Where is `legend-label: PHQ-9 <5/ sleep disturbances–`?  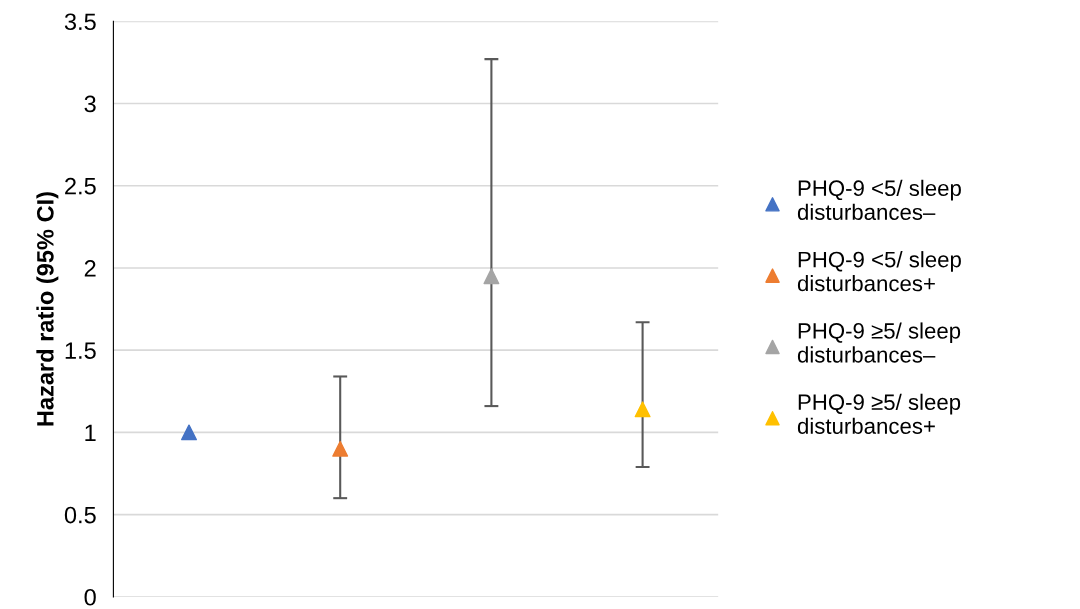
legend-label: PHQ-9 <5/ sleep disturbances– is located at coordinates (879, 200).